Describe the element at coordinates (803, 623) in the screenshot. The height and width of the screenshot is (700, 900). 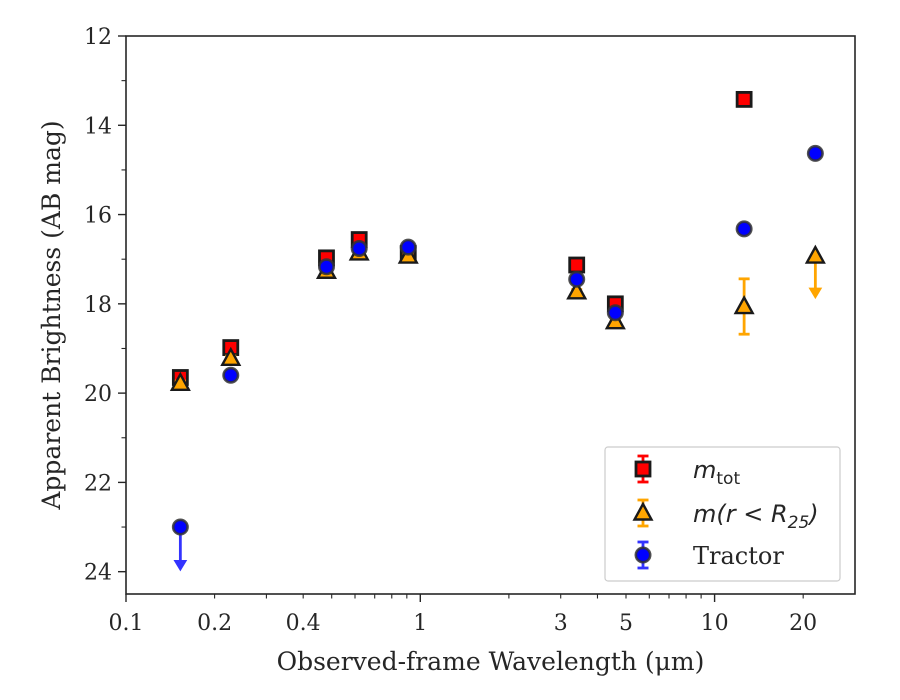
I see `x-tick-label: 20` at that location.